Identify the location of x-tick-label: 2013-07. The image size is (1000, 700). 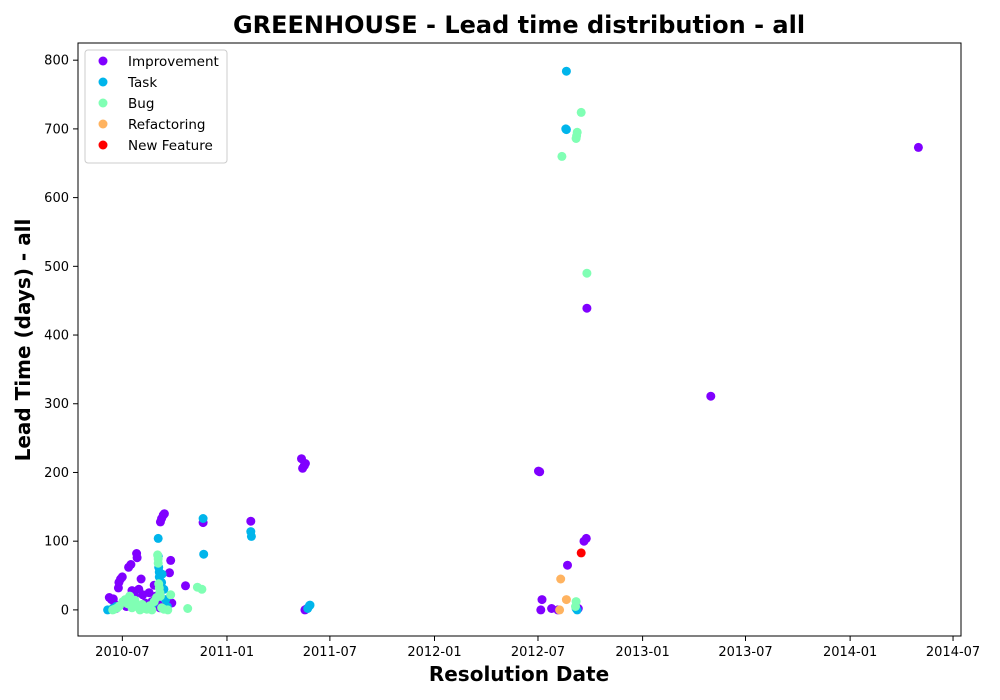
(745, 652).